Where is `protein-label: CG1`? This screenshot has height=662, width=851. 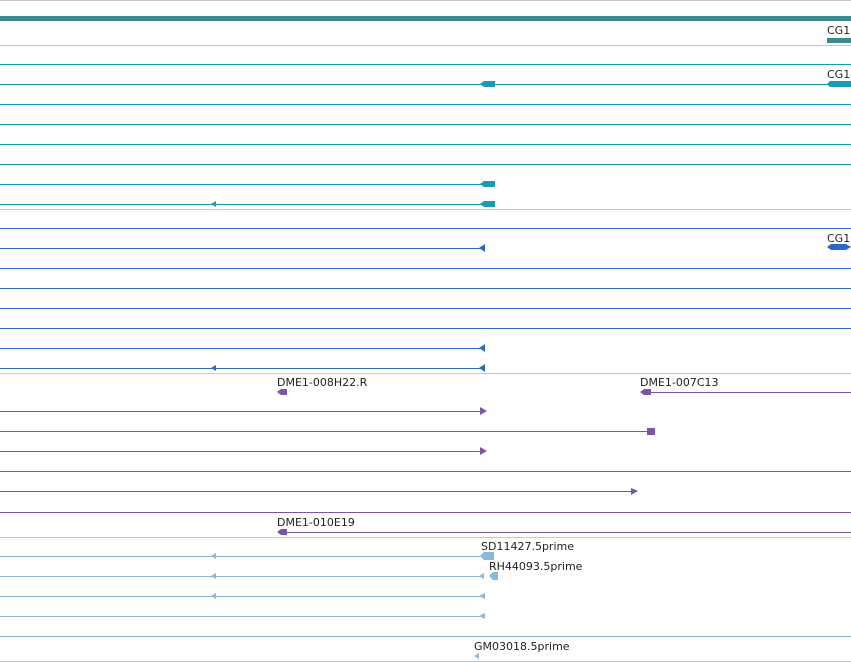 protein-label: CG1 is located at coordinates (838, 238).